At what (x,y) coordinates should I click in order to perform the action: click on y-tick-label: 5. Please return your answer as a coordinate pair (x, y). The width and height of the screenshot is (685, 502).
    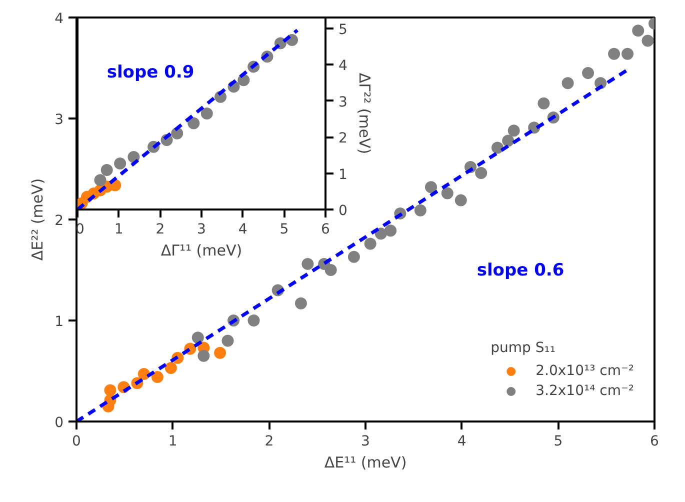
    Looking at the image, I should click on (343, 30).